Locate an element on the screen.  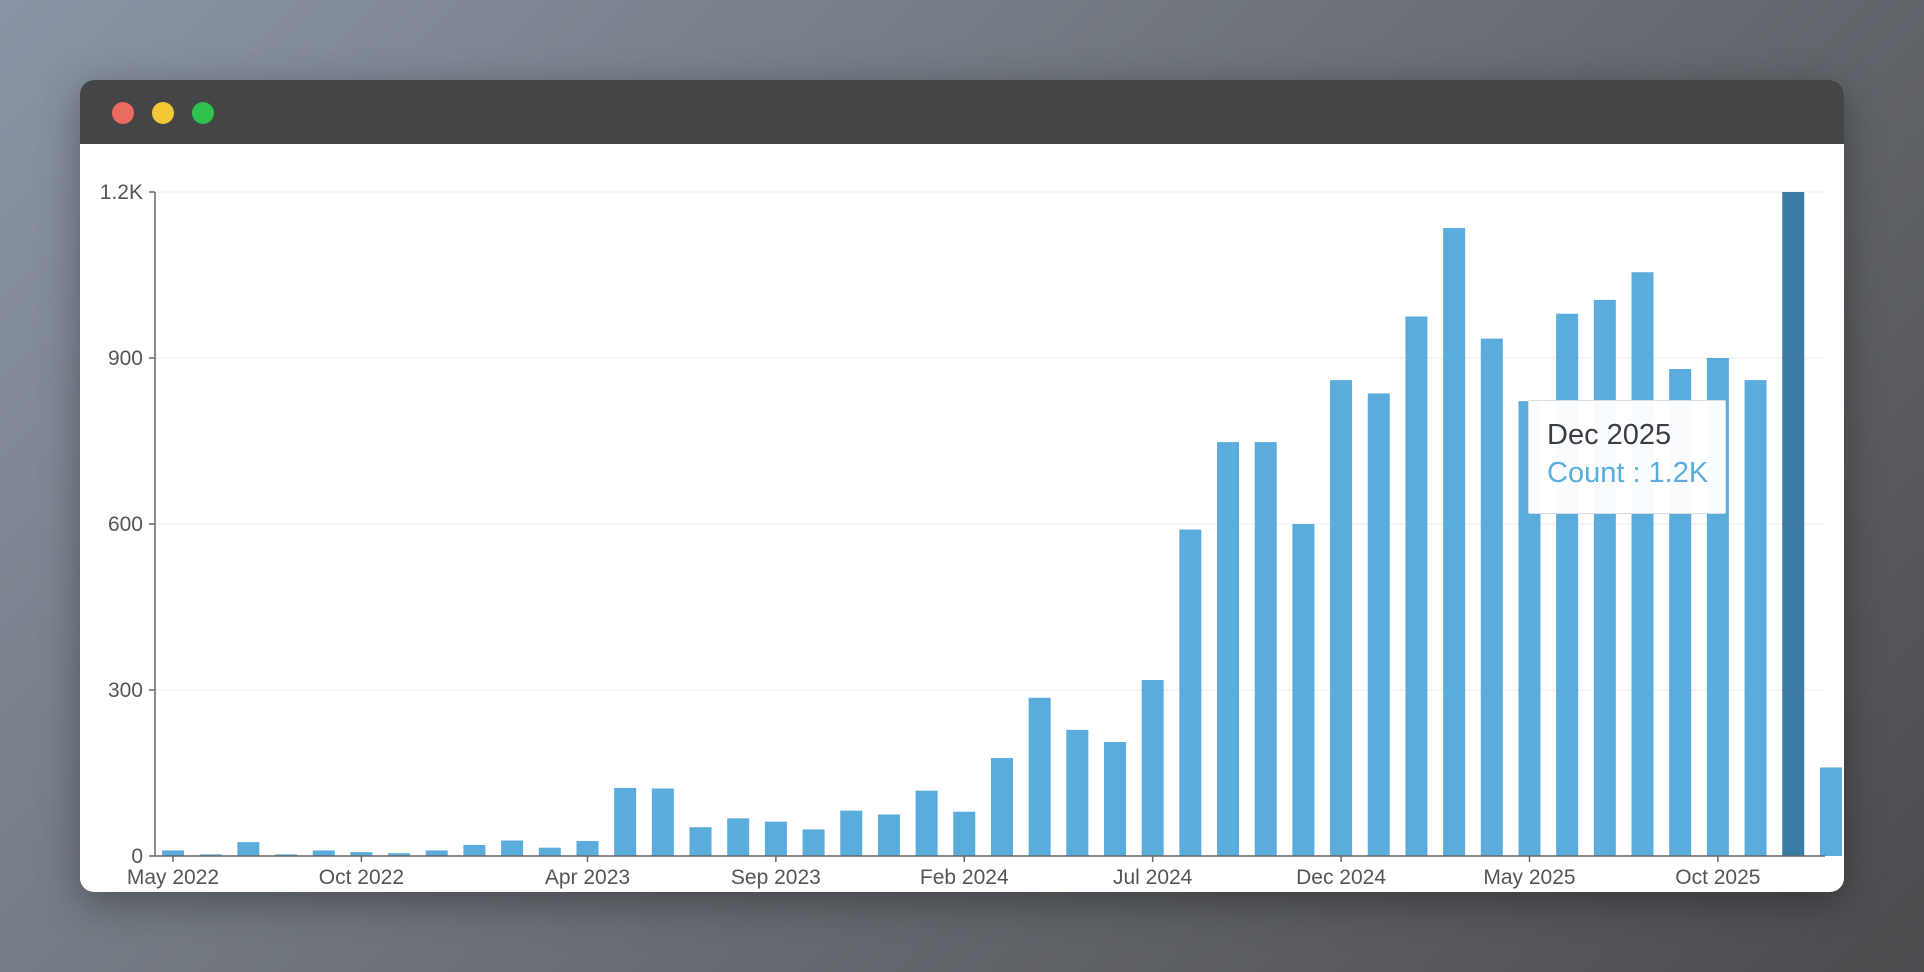
chart-tooltip: Dec 2025 Count : 1.2K is located at coordinates (1627, 457).